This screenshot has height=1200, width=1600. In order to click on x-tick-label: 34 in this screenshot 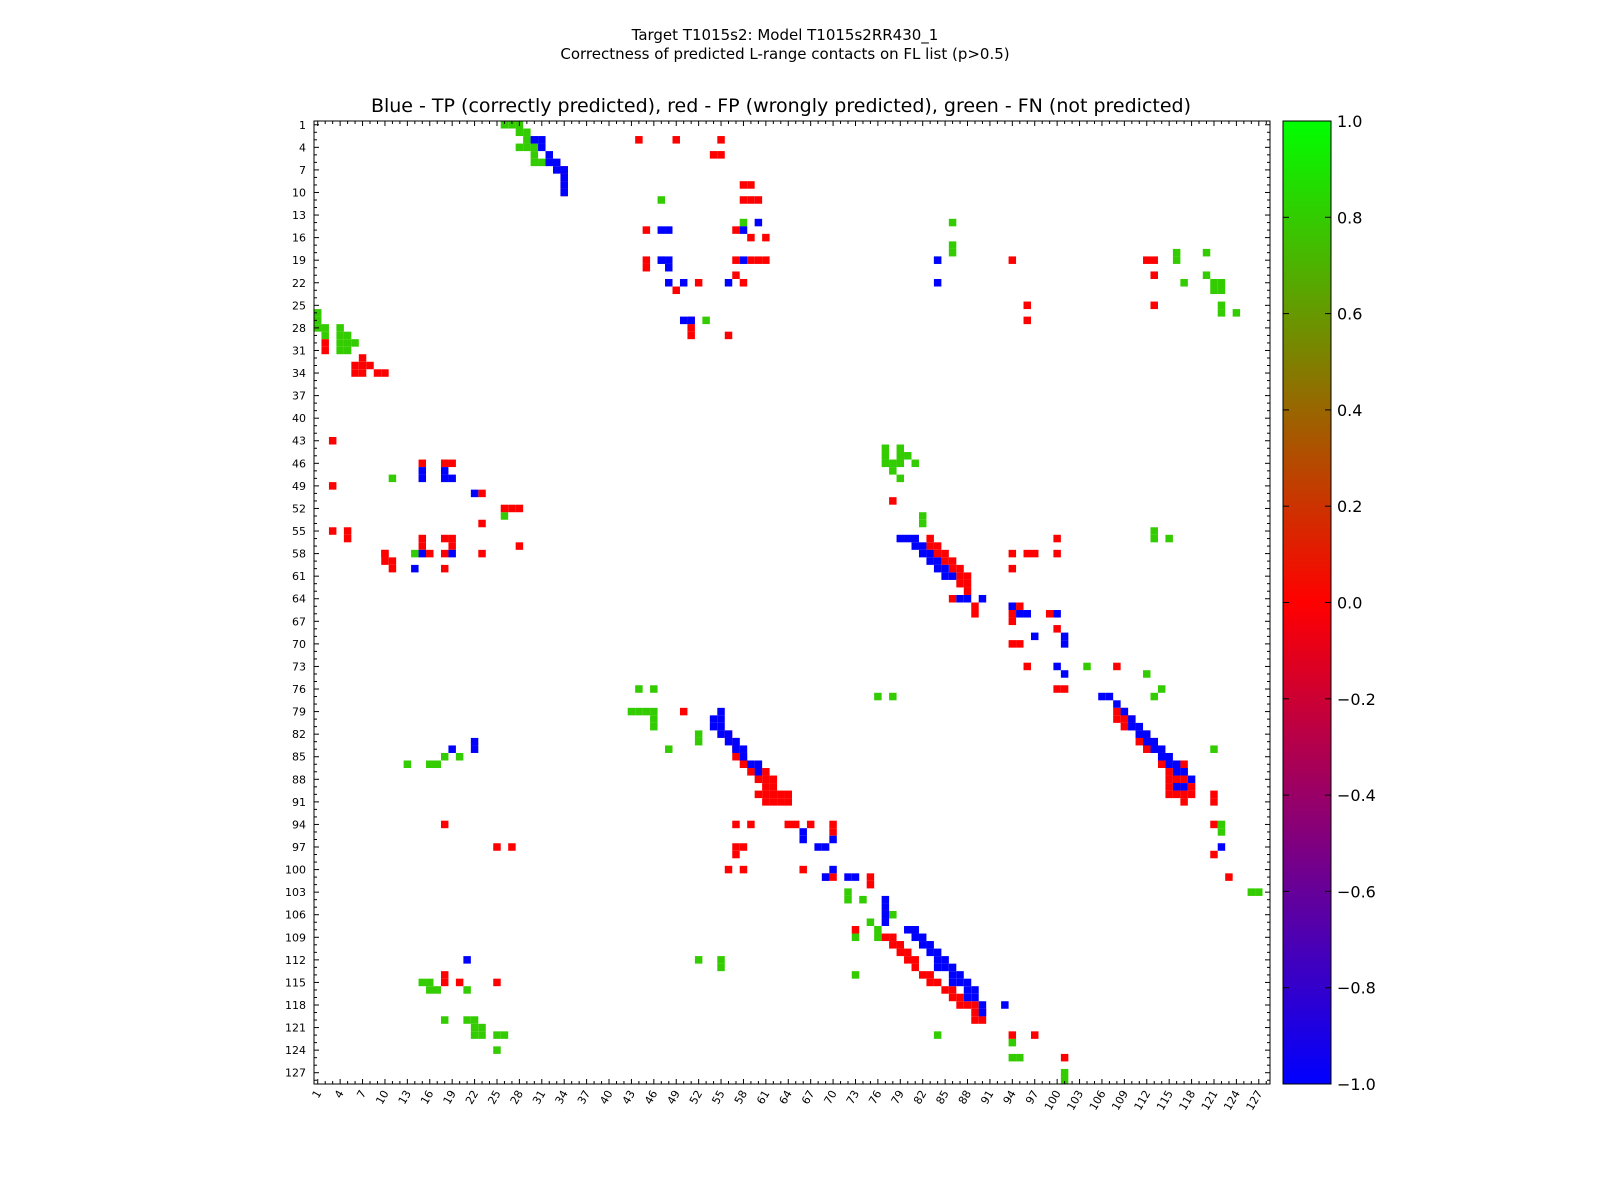, I will do `click(562, 1097)`.